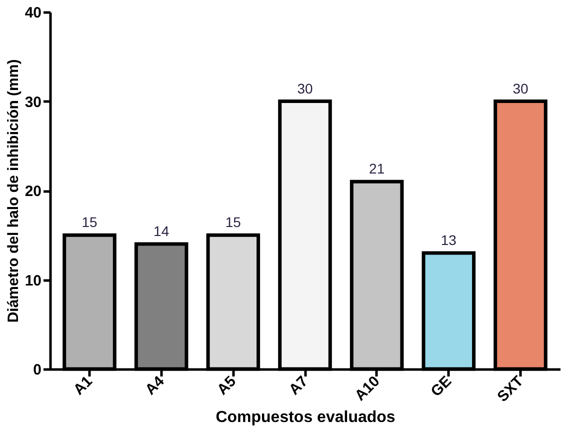  What do you see at coordinates (33, 191) in the screenshot?
I see `y-tick-label: 20` at bounding box center [33, 191].